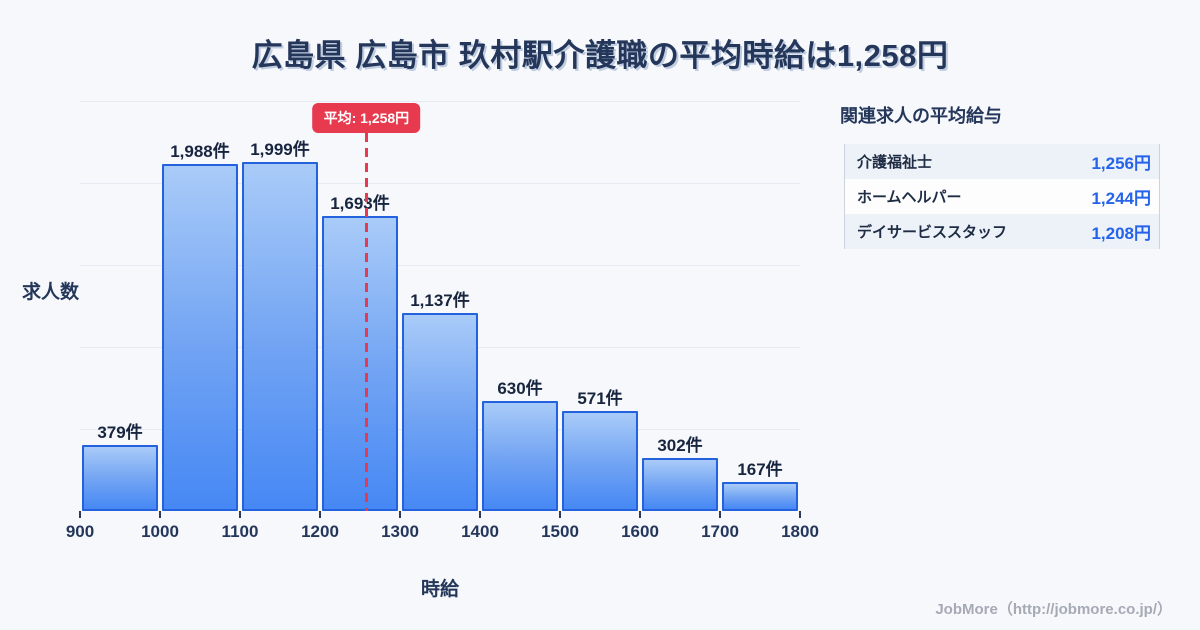 The image size is (1200, 630). I want to click on brand-credit: JobMore（http://jobmore.co.jp/）, so click(1053, 609).